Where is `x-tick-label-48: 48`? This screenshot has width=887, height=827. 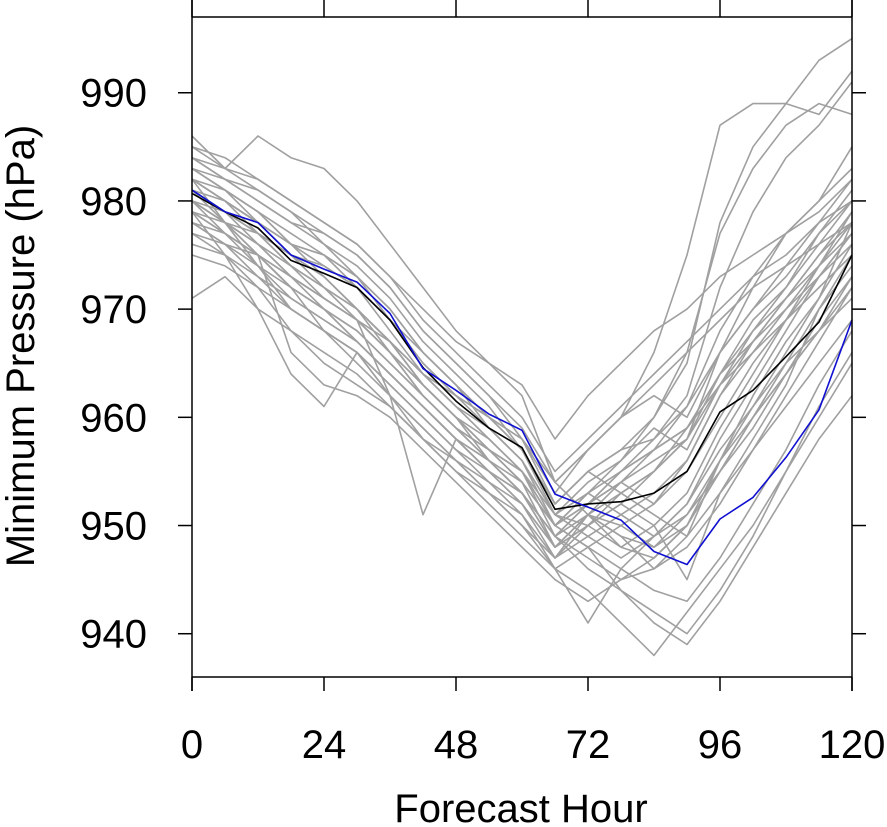
x-tick-label-48: 48 is located at coordinates (456, 745).